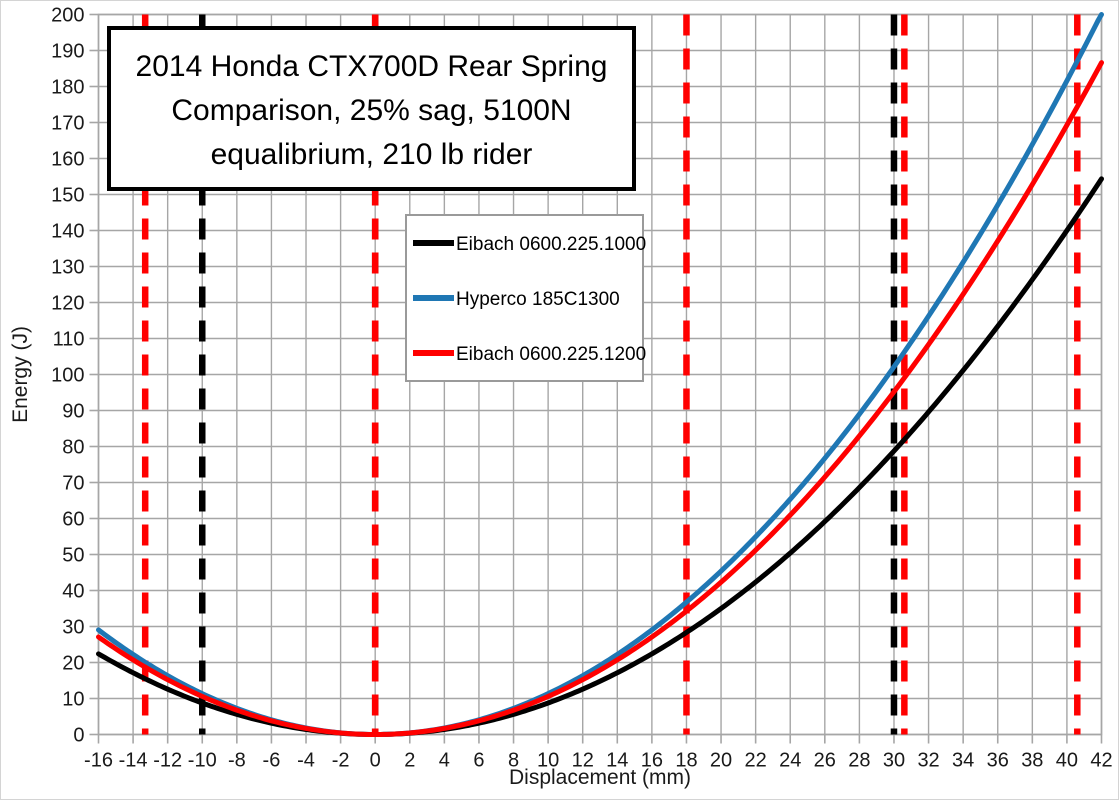  Describe the element at coordinates (20, 374) in the screenshot. I see `y-axis-title: Energy (J)` at that location.